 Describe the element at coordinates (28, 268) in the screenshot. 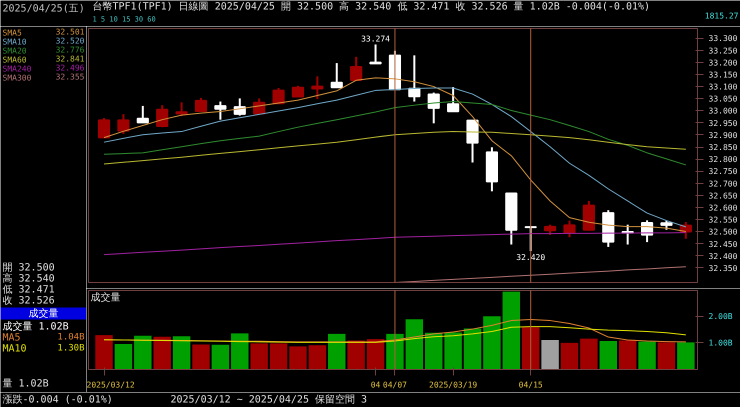

I see `text: 開 32.500` at that location.